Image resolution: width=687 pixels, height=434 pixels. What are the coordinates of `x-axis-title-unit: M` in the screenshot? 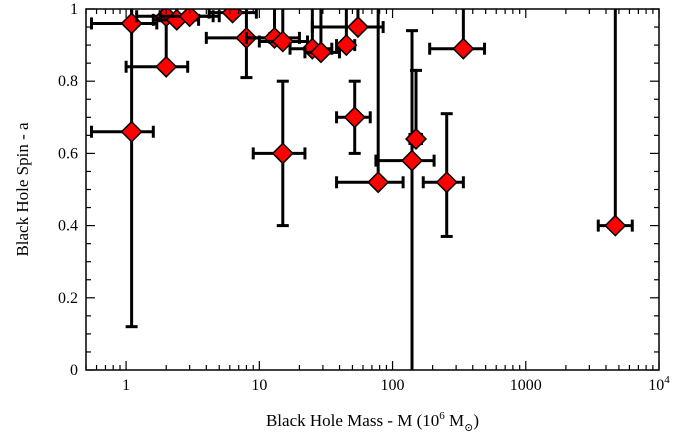 It's located at (454, 420).